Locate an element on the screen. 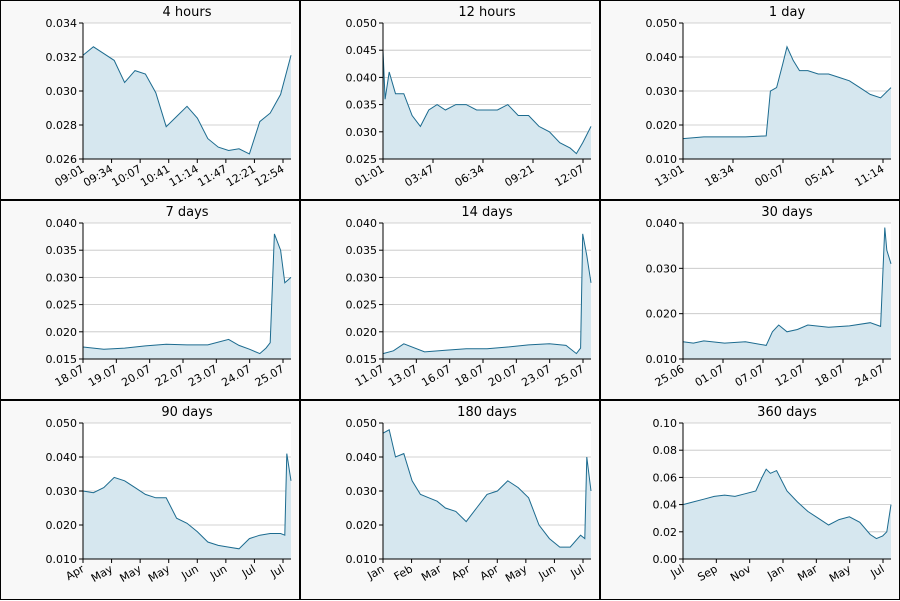 This screenshot has width=900, height=601. x-tick-label: 12:54 is located at coordinates (270, 175).